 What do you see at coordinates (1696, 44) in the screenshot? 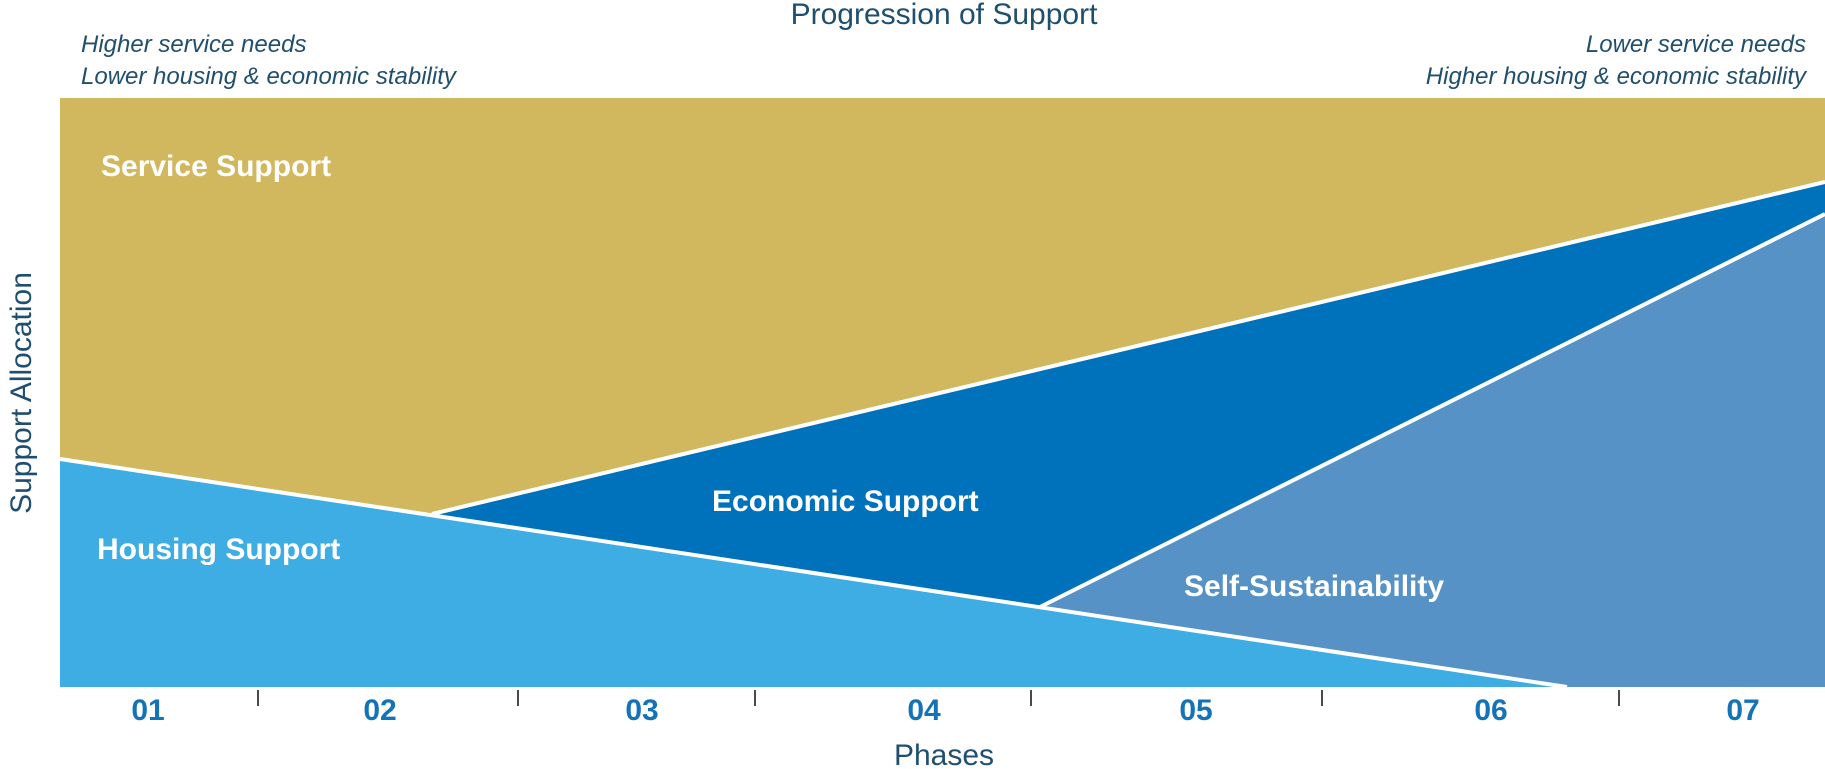
I see `right-note-line-1: Lower service needs` at bounding box center [1696, 44].